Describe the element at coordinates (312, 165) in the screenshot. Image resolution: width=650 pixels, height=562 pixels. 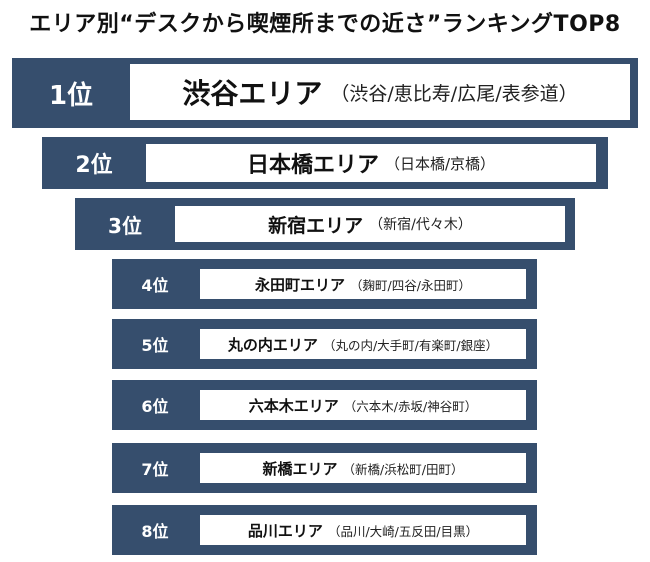
I see `area-name: 日本橋エリア` at that location.